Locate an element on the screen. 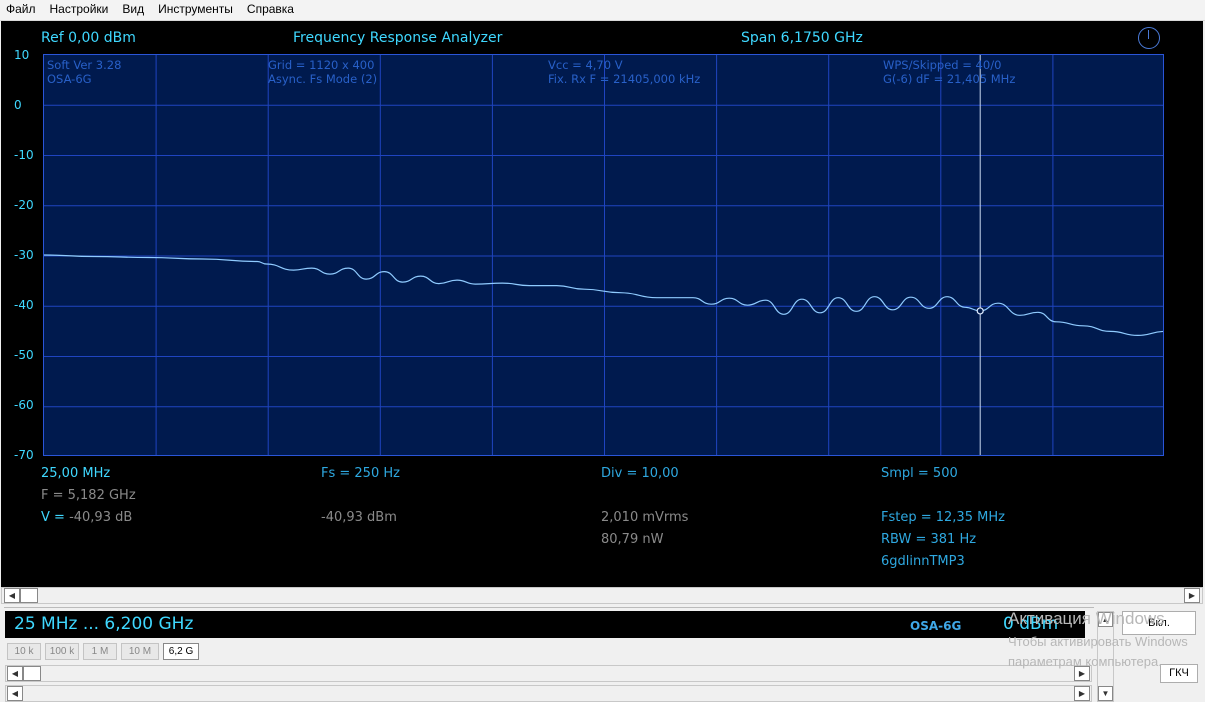 This screenshot has width=1205, height=702. y-tick-label: 10 is located at coordinates (22, 55).